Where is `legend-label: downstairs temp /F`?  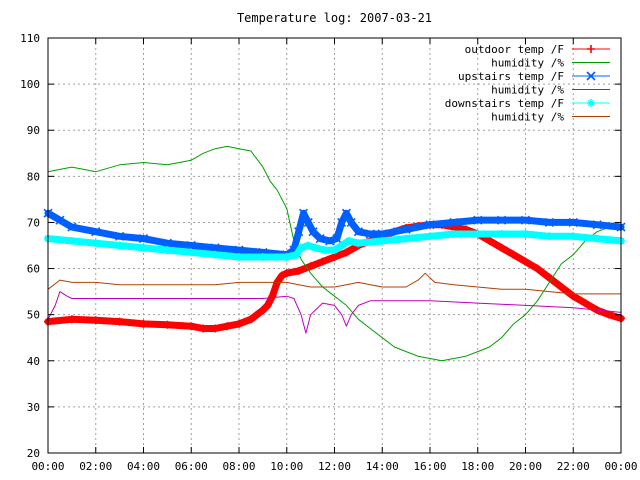 legend-label: downstairs temp /F is located at coordinates (504, 103).